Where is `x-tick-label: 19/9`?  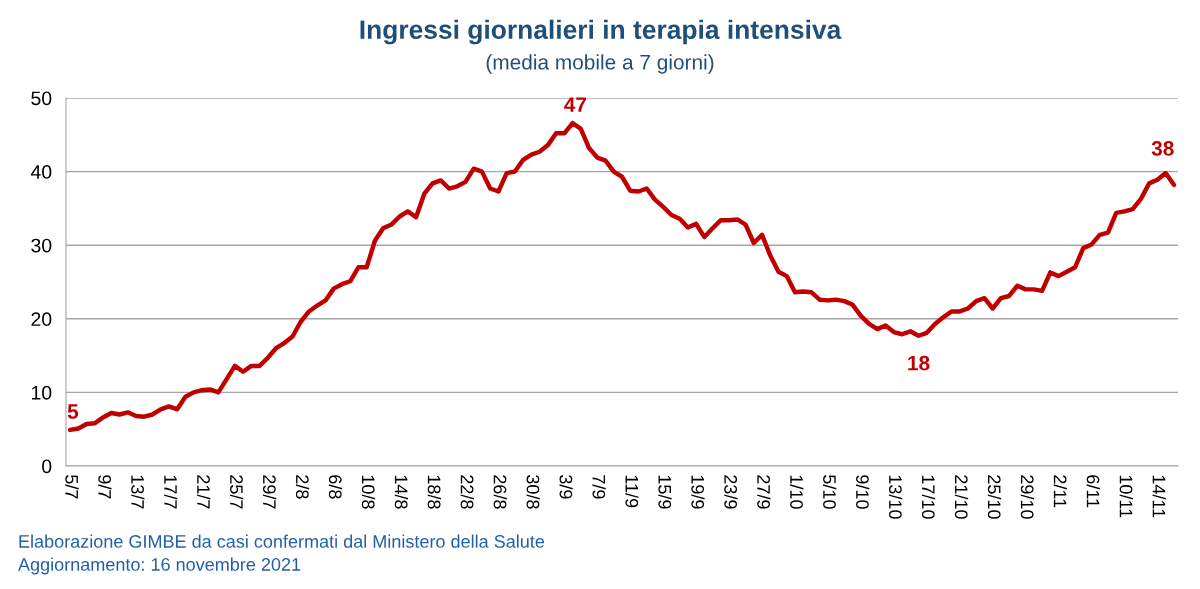
x-tick-label: 19/9 is located at coordinates (698, 492).